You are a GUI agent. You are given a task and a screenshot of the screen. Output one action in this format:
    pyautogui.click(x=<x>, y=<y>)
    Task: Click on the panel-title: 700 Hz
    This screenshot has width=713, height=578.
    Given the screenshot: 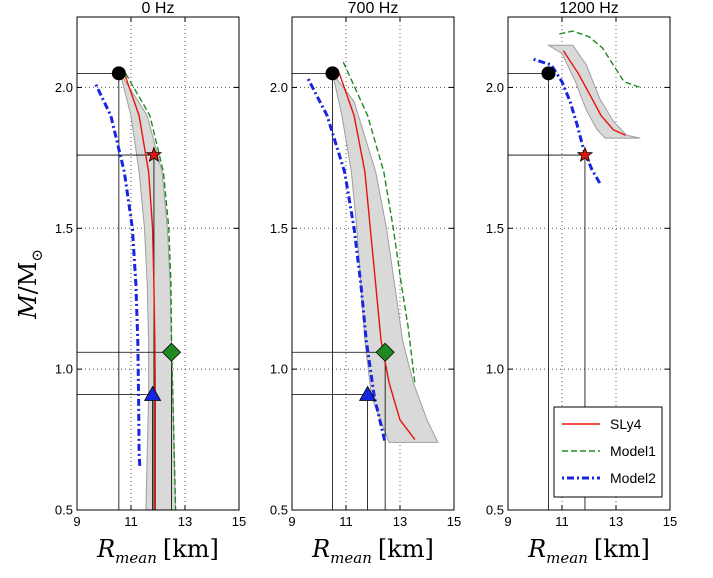 What is the action you would take?
    pyautogui.click(x=373, y=8)
    